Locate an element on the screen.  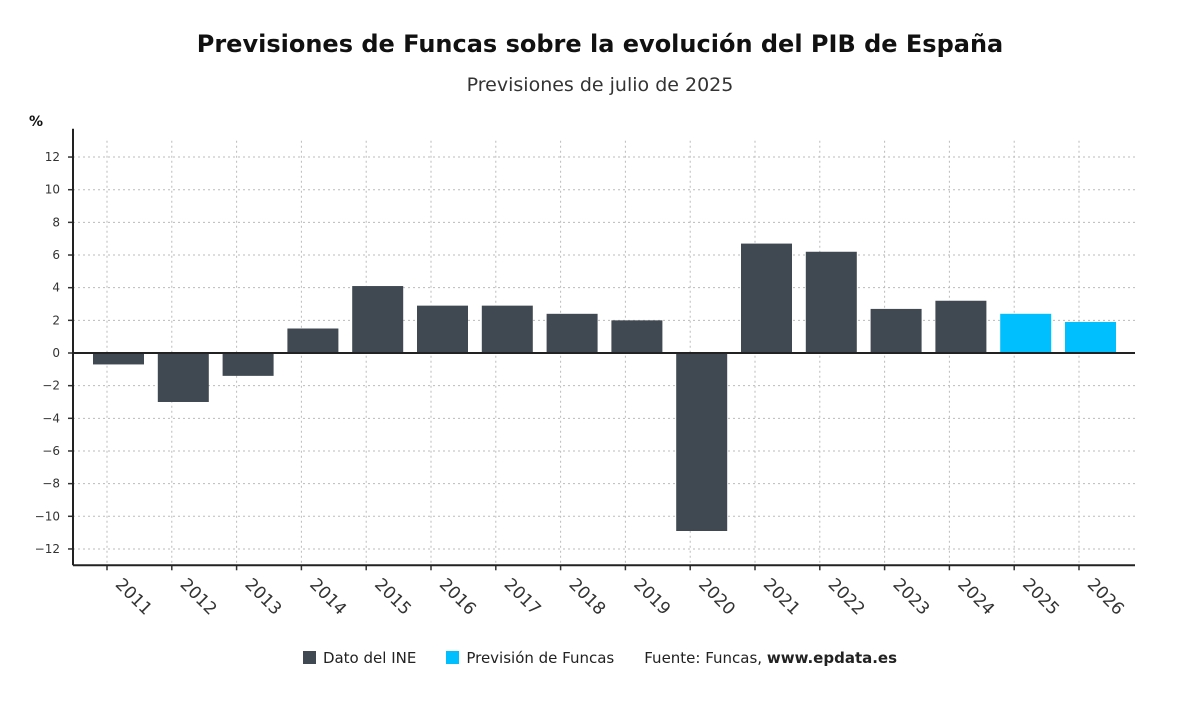
chart-subtitle: Previsiones de julio de 2025 is located at coordinates (600, 85).